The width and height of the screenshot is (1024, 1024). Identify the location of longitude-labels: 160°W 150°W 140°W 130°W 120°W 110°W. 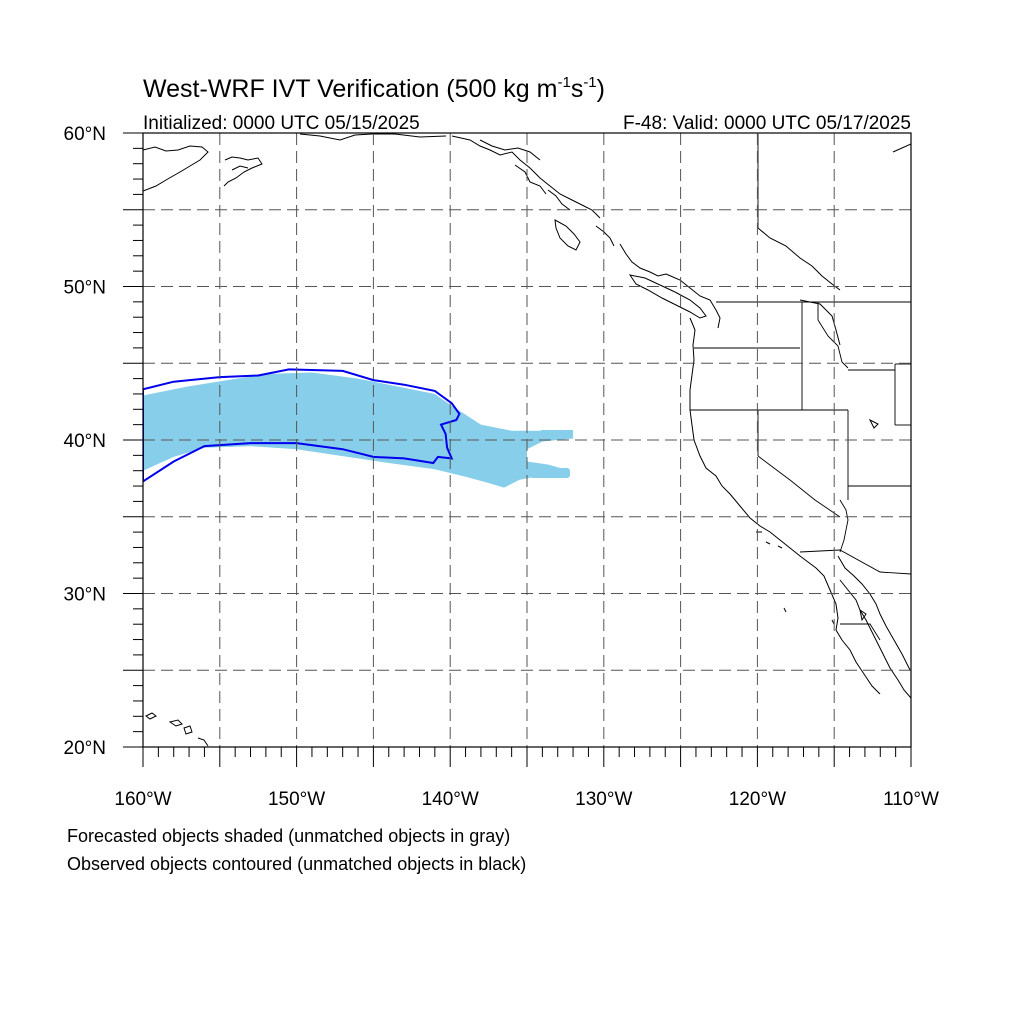
(526, 799).